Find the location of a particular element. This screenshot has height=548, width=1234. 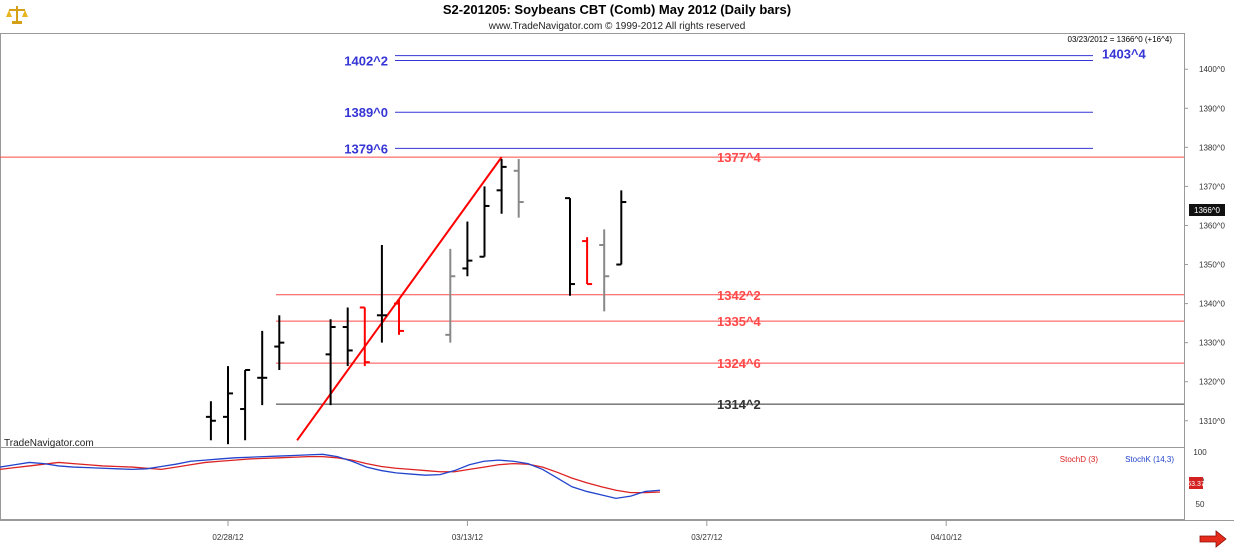

x-tick-label: 02/28/12 is located at coordinates (228, 537).